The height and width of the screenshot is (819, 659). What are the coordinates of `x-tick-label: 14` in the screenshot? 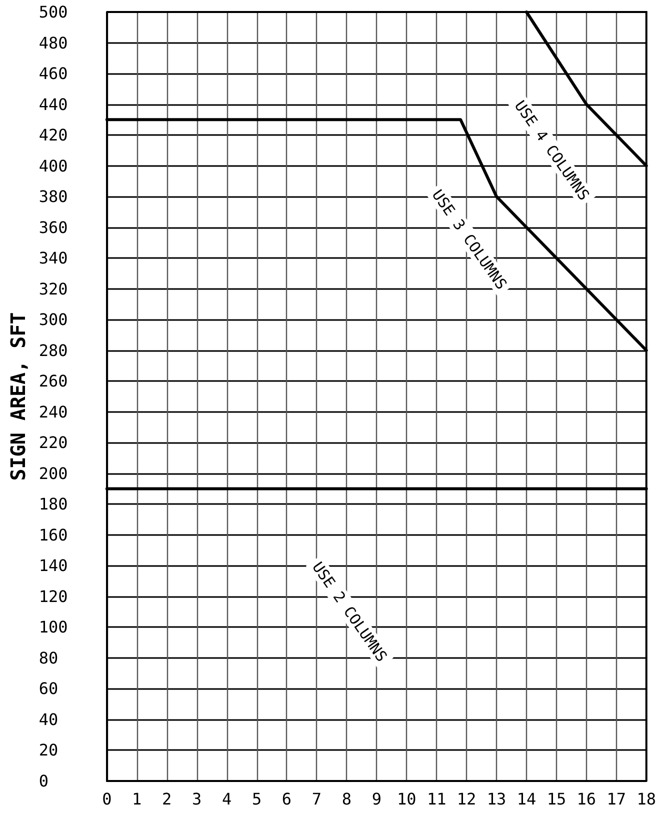 It's located at (526, 799).